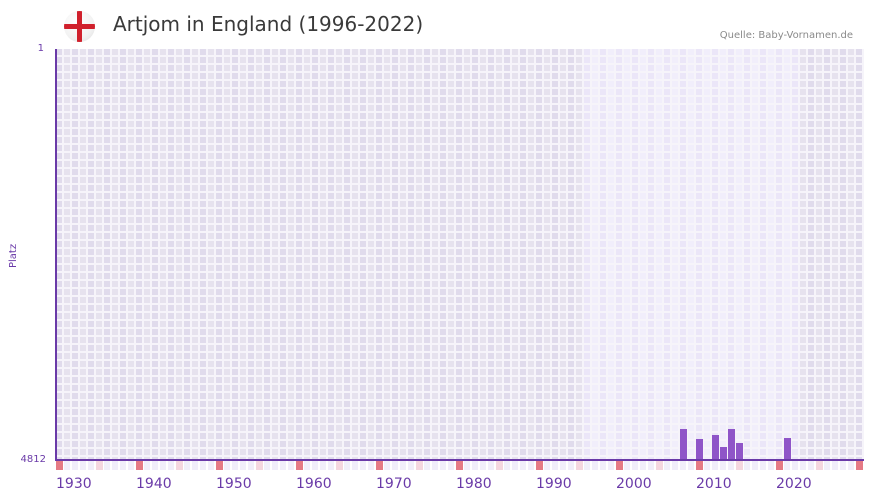  Describe the element at coordinates (154, 484) in the screenshot. I see `x-tick-label: 1940` at that location.